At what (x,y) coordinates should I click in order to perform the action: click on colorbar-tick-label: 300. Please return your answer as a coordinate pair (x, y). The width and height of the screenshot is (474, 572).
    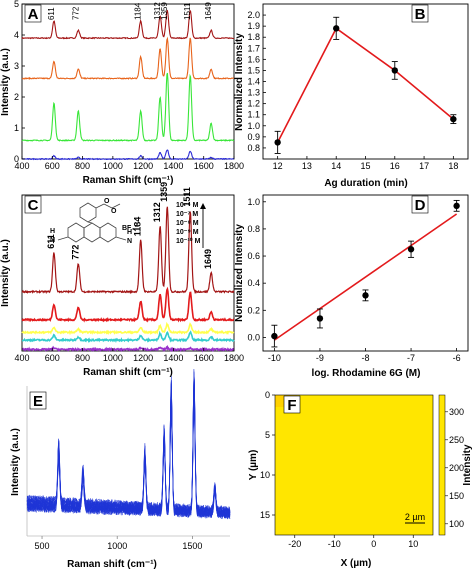
    Looking at the image, I should click on (456, 412).